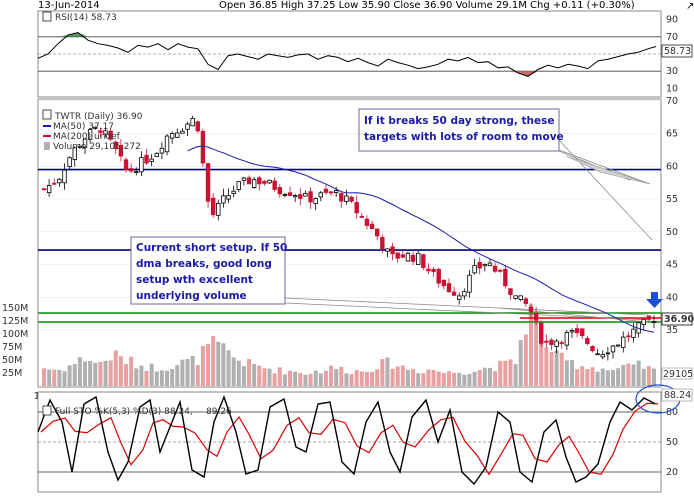 This screenshot has width=694, height=498. I want to click on price-tick: 60, so click(672, 166).